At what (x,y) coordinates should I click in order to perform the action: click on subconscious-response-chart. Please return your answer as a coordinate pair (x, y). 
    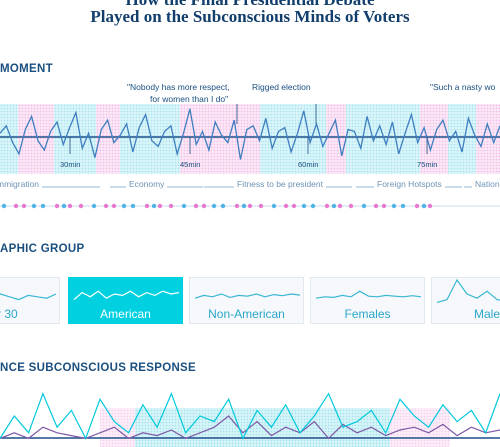
    Looking at the image, I should click on (250, 419).